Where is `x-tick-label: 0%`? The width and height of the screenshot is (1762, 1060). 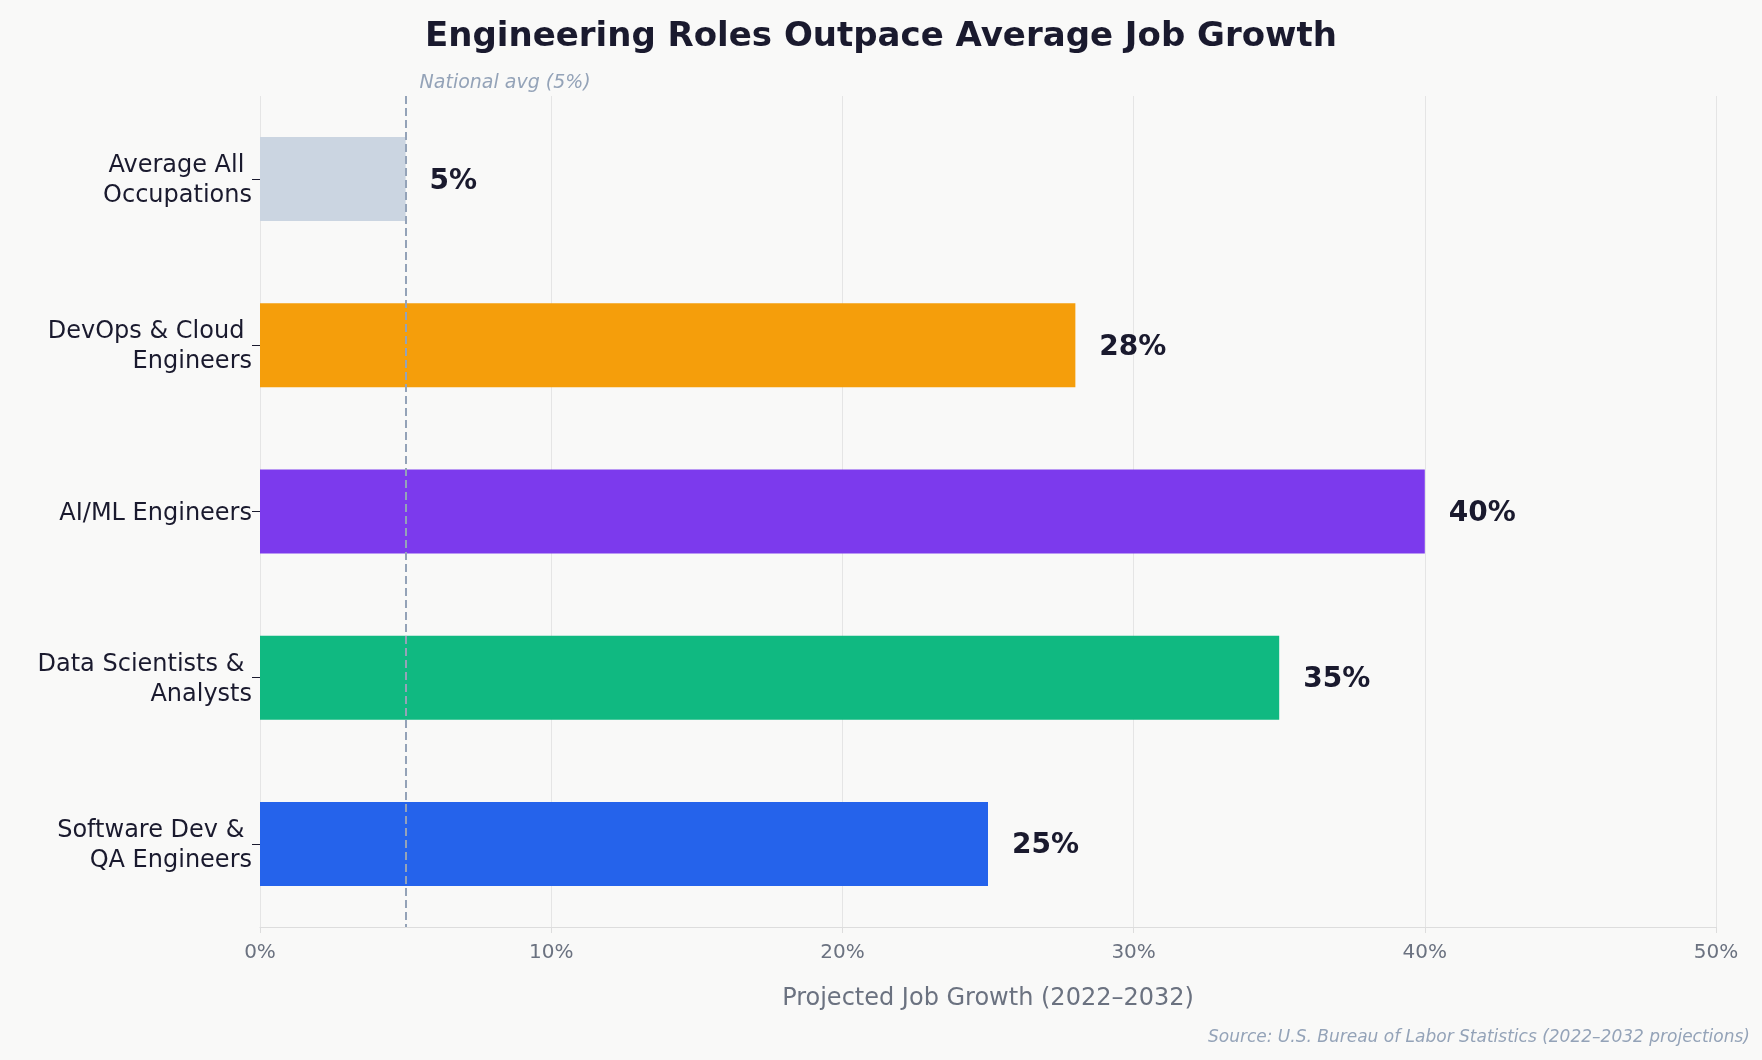
x-tick-label: 0% is located at coordinates (260, 951).